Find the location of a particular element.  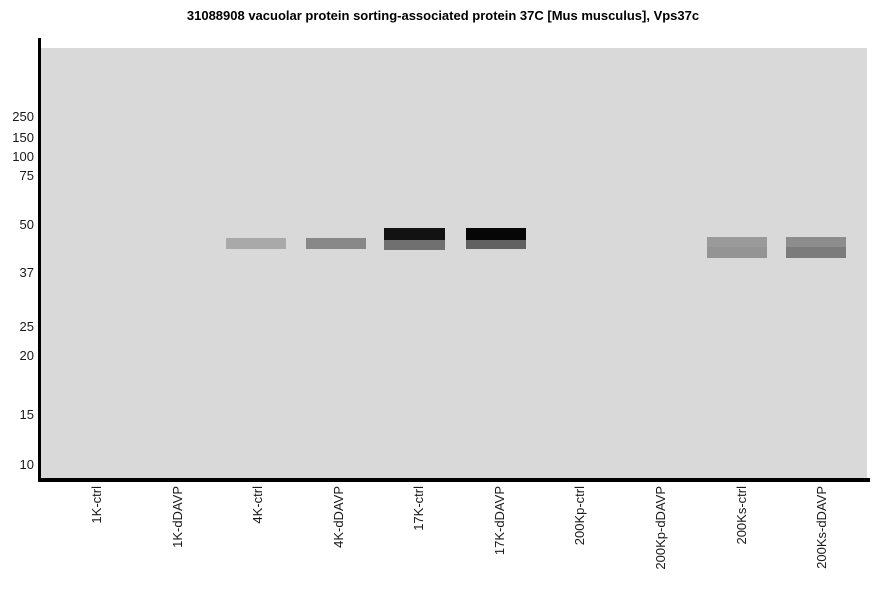

lane-label-17K-ctrl: 17K-ctrl is located at coordinates (418, 508).